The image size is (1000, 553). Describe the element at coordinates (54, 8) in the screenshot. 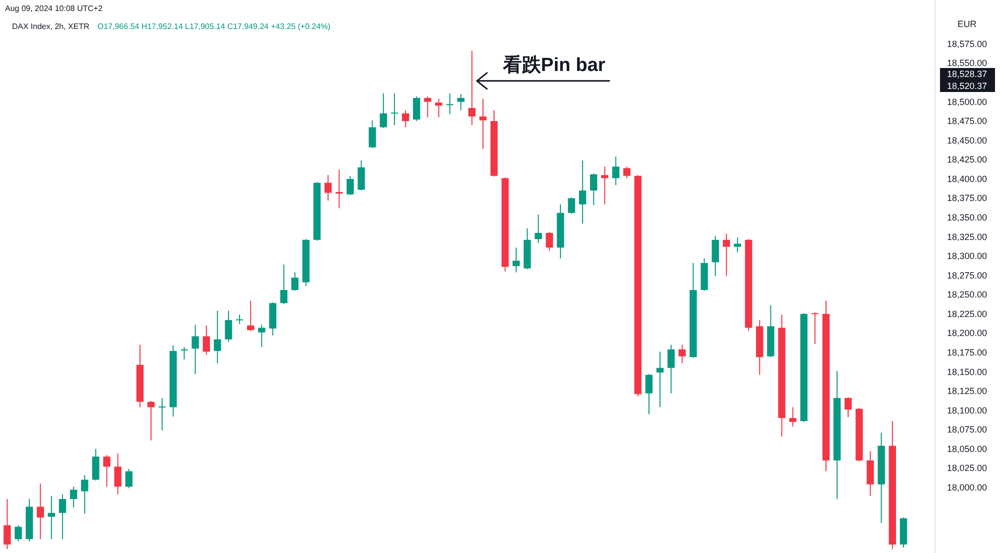

I see `annotation: Aug 09, 2024 10:08 UTC+2` at that location.